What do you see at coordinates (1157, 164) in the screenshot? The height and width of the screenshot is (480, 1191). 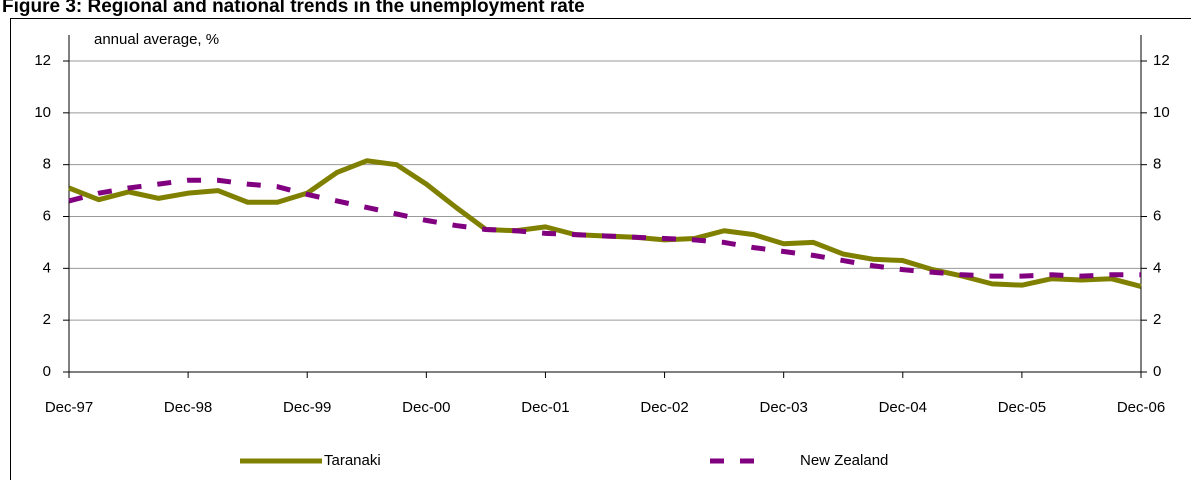 I see `y2-tick-label: 8` at bounding box center [1157, 164].